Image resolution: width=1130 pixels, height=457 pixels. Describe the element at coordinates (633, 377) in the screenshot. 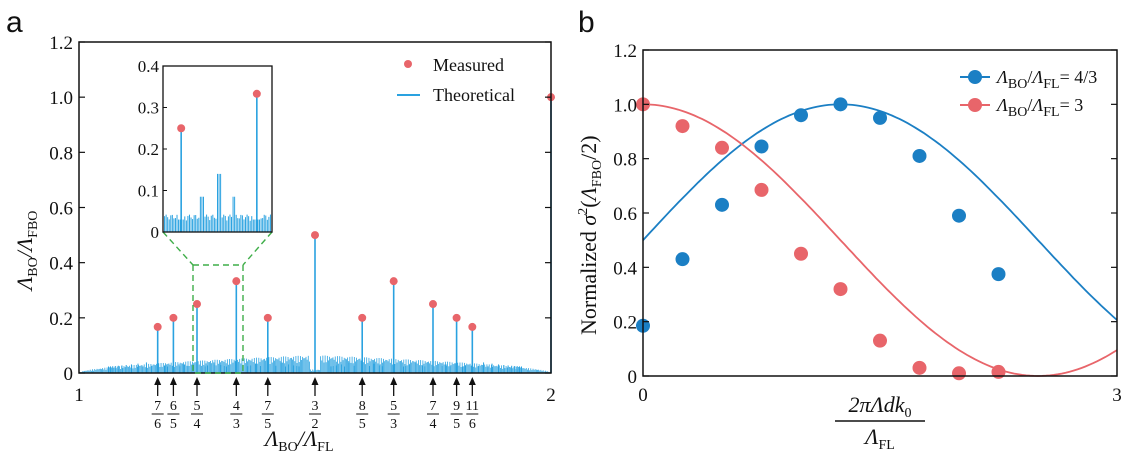

I see `b-y-tick-label: 0` at that location.